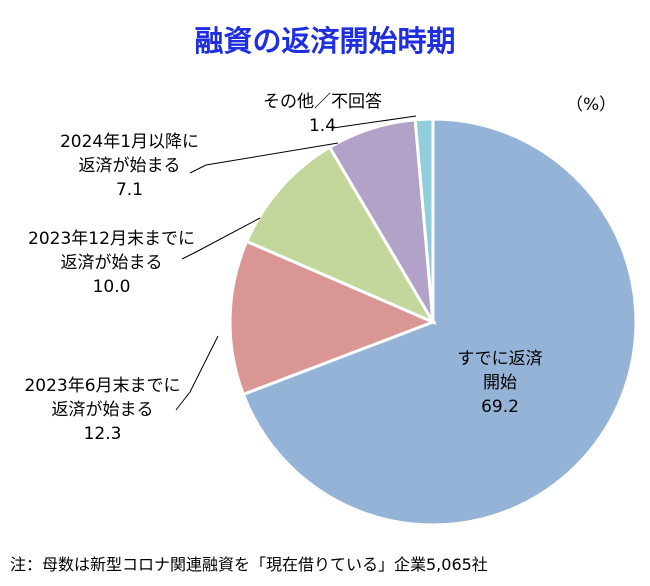 Image resolution: width=650 pixels, height=586 pixels. Describe the element at coordinates (264, 158) in the screenshot. I see `leader-line-january-2024` at that location.